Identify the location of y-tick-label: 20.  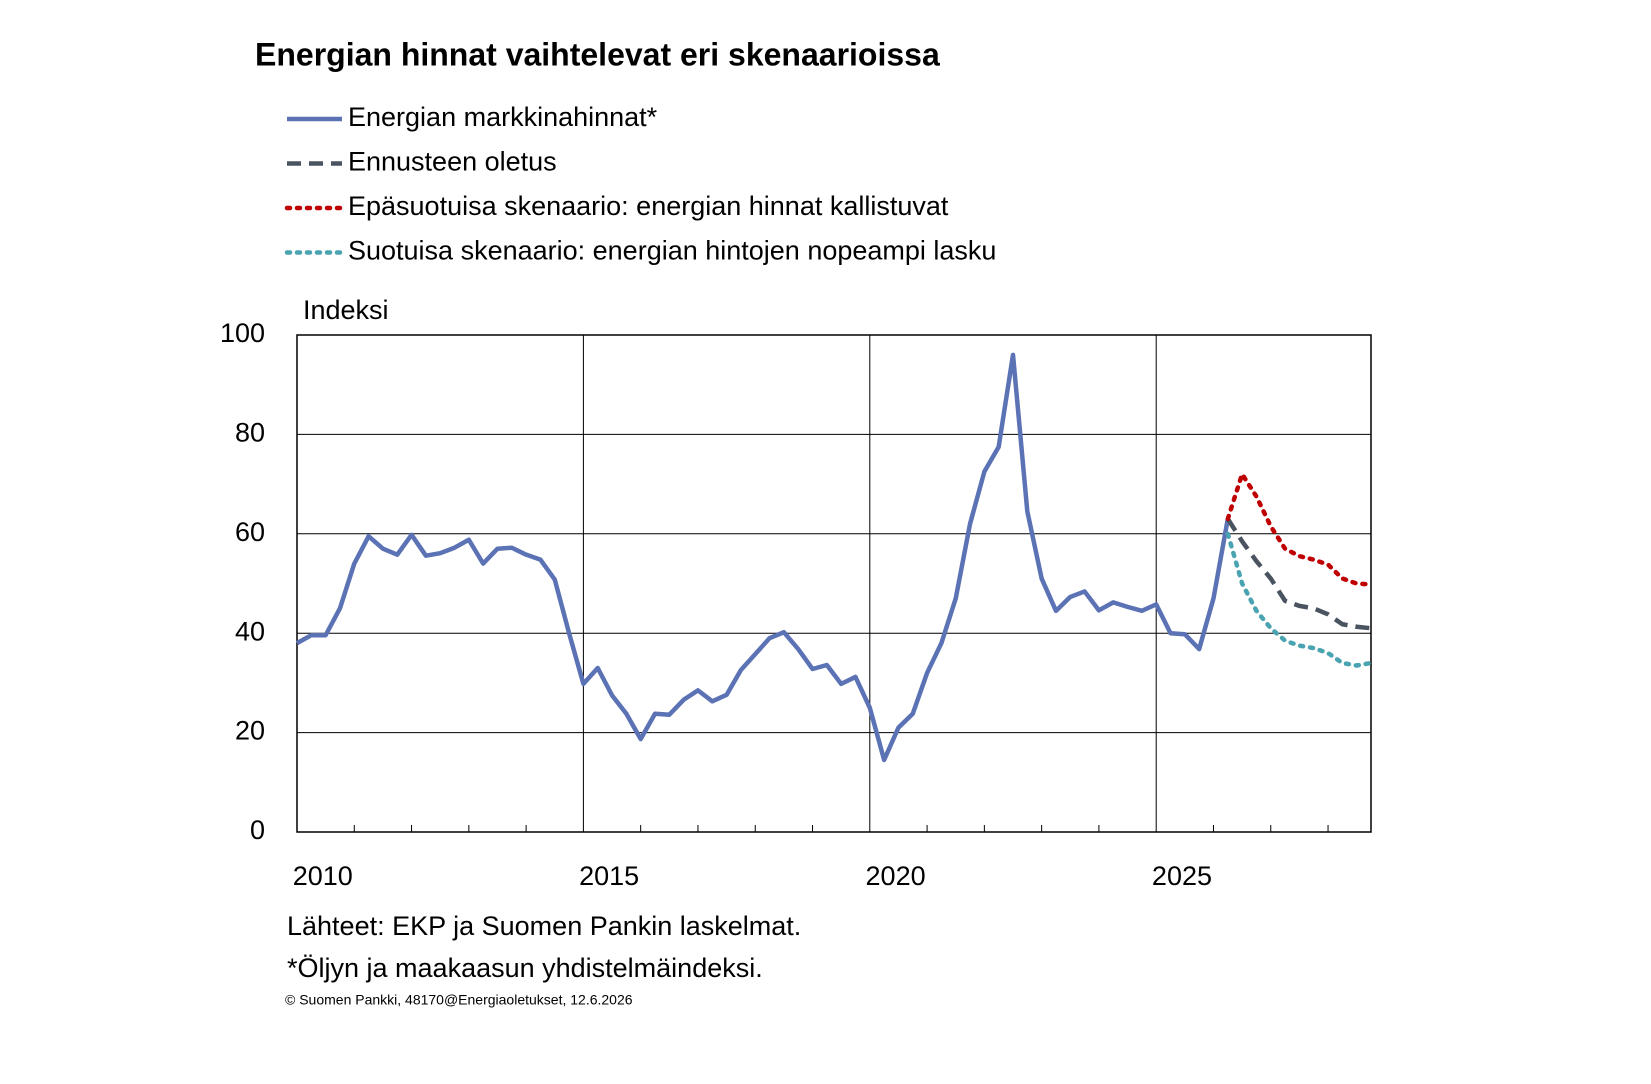
(250, 731).